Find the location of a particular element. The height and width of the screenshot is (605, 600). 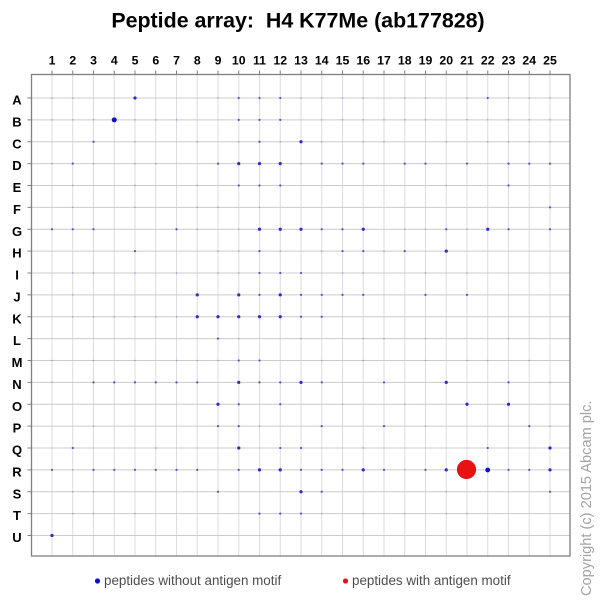

svg-text:Peptide array: H4 K77Me (ab17: Peptide array: H4 K77Me (ab177828) is located at coordinates (297, 21).